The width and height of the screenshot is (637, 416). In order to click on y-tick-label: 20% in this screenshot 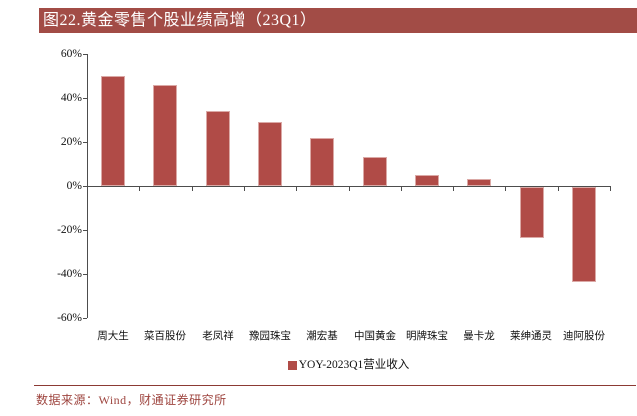, I will do `click(71, 142)`.